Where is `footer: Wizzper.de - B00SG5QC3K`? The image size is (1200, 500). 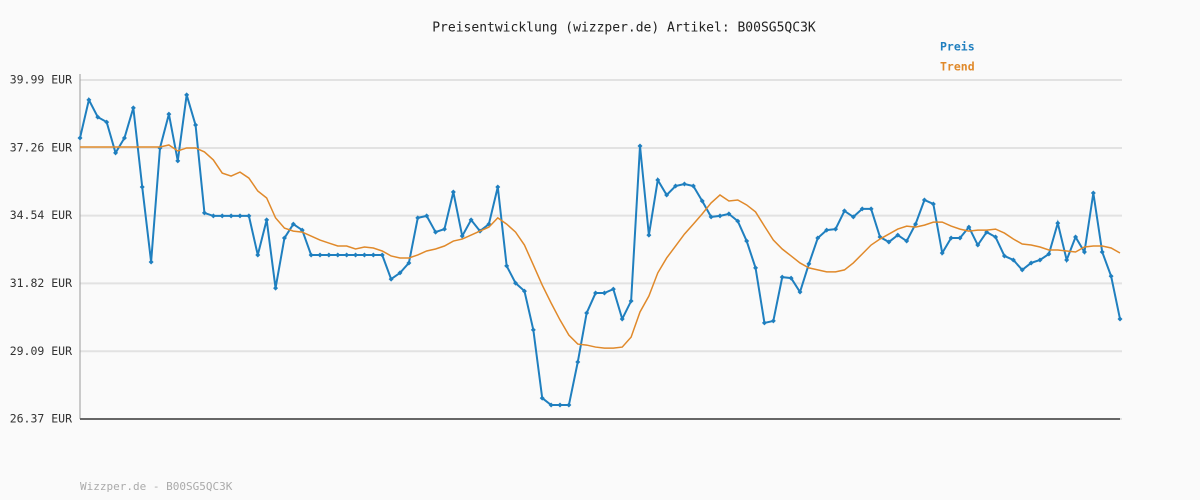
footer: Wizzper.de - B00SG5QC3K is located at coordinates (156, 486).